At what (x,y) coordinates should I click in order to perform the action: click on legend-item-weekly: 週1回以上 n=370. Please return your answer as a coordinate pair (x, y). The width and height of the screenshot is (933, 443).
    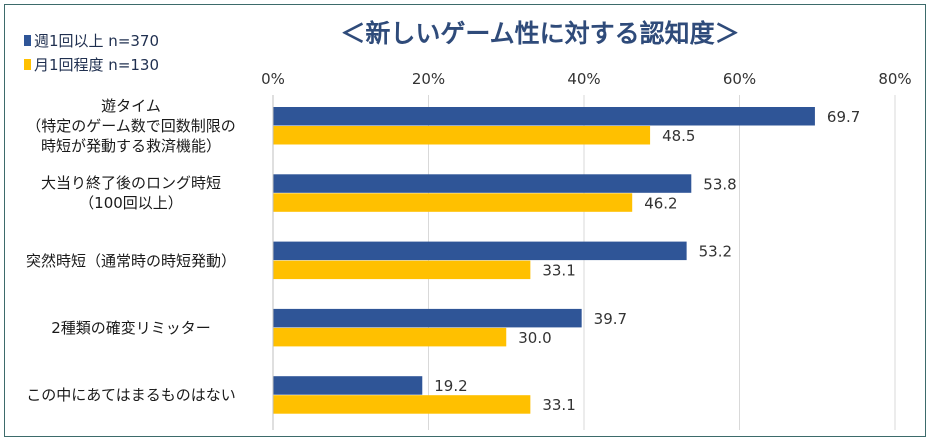
    Looking at the image, I should click on (91, 40).